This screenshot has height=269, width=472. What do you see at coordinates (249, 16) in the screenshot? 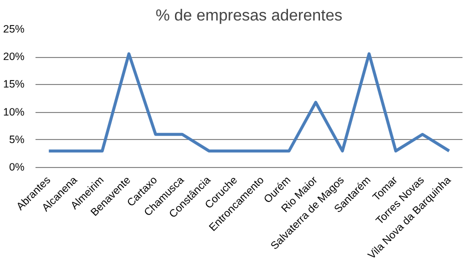
I see `chart-title: % de empresas aderentes` at bounding box center [249, 16].